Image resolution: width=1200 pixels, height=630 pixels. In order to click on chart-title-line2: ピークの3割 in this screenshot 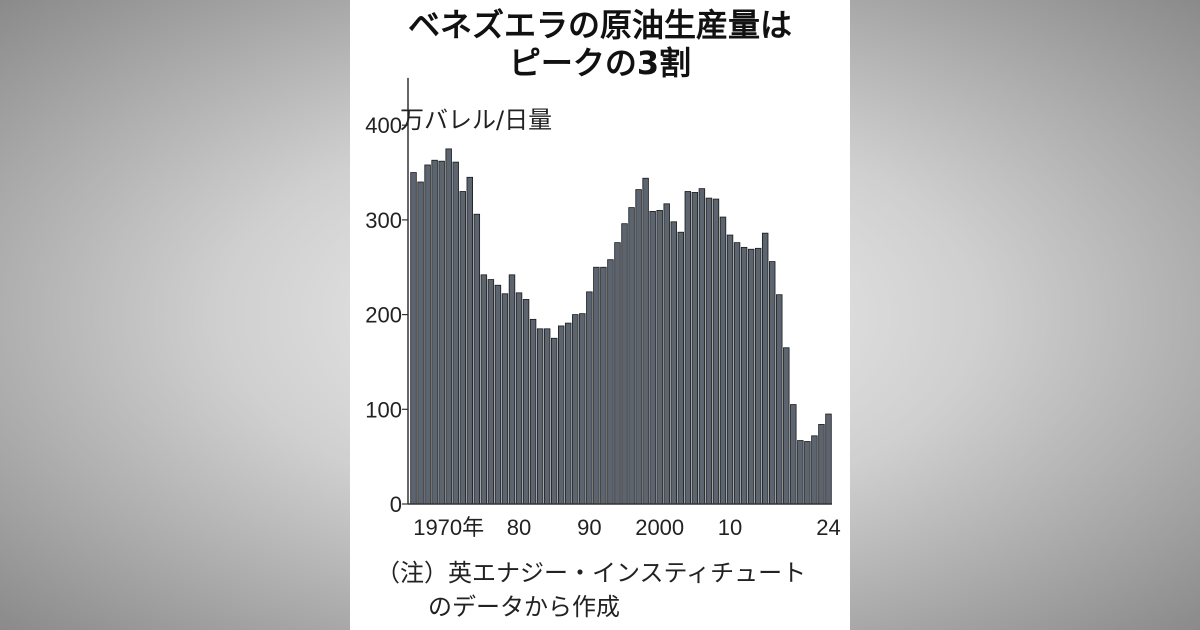, I will do `click(600, 63)`.